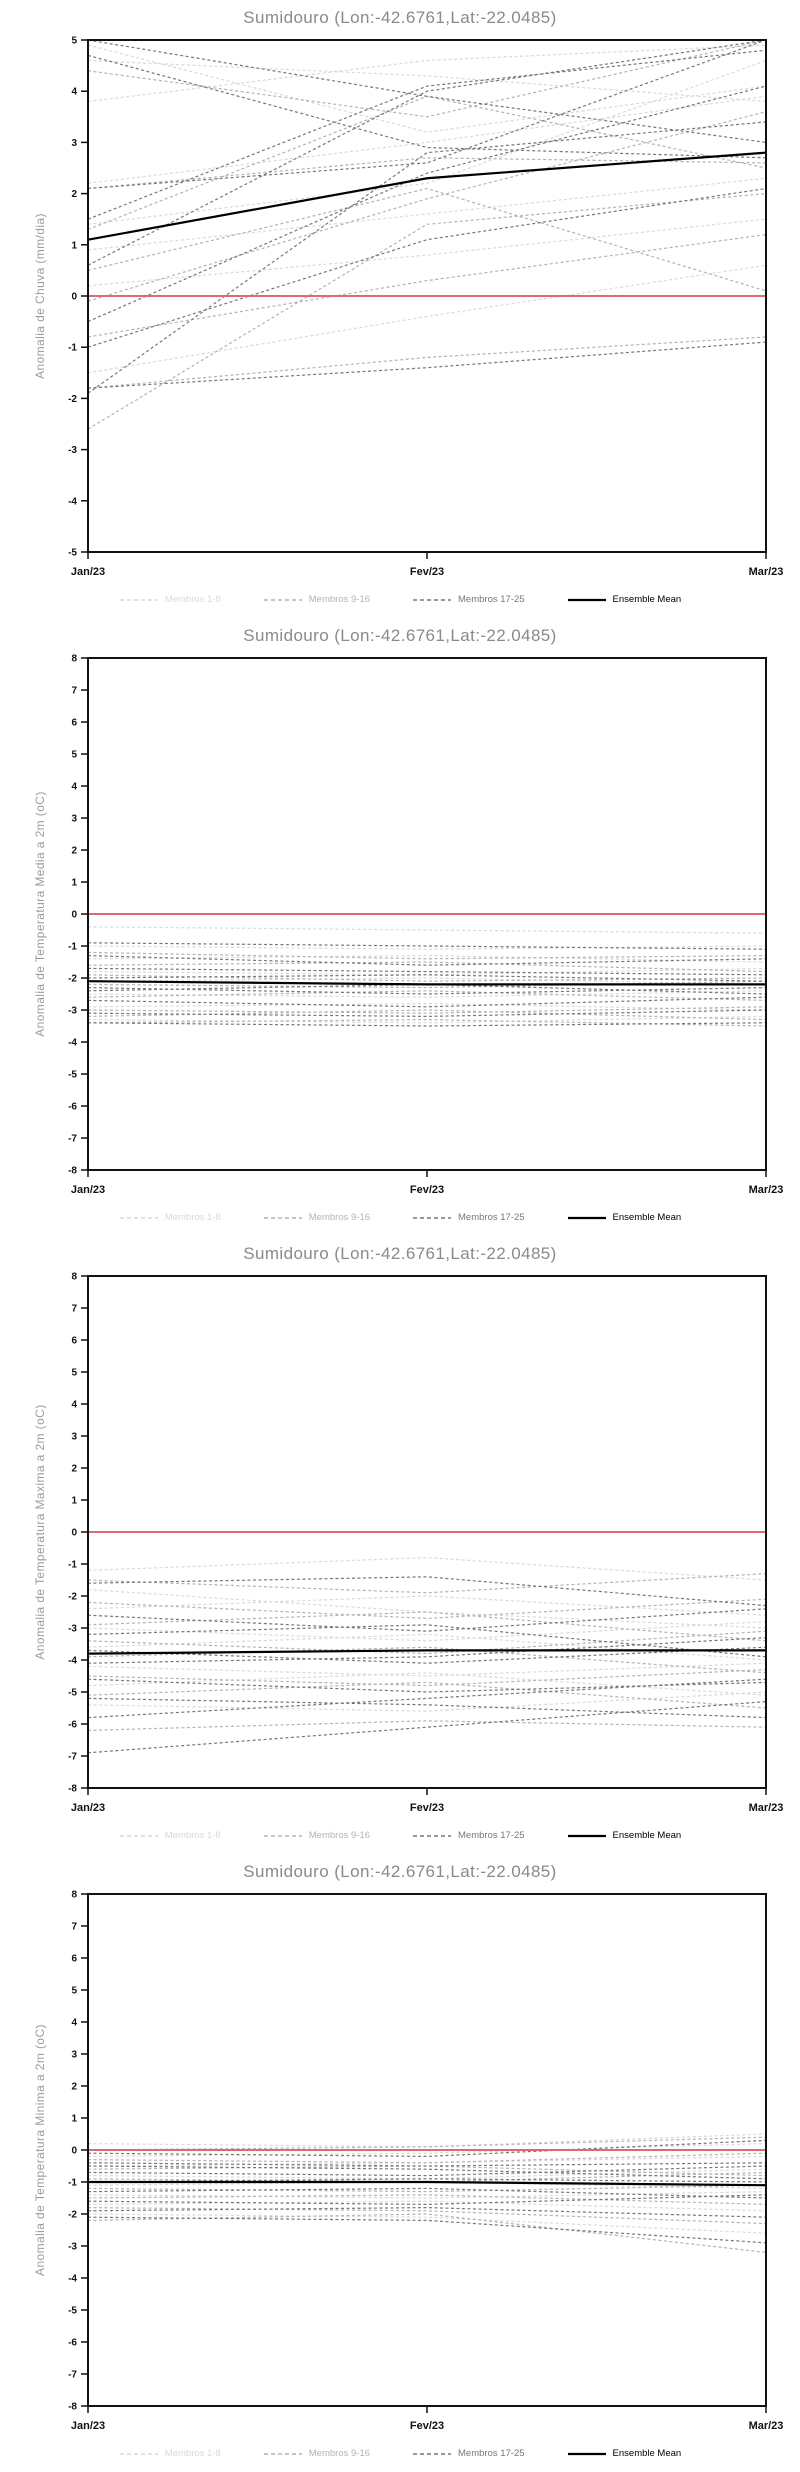 The height and width of the screenshot is (2472, 800). What do you see at coordinates (316, 2453) in the screenshot?
I see `legend-item-membros-9-16: Membros 9-16` at bounding box center [316, 2453].